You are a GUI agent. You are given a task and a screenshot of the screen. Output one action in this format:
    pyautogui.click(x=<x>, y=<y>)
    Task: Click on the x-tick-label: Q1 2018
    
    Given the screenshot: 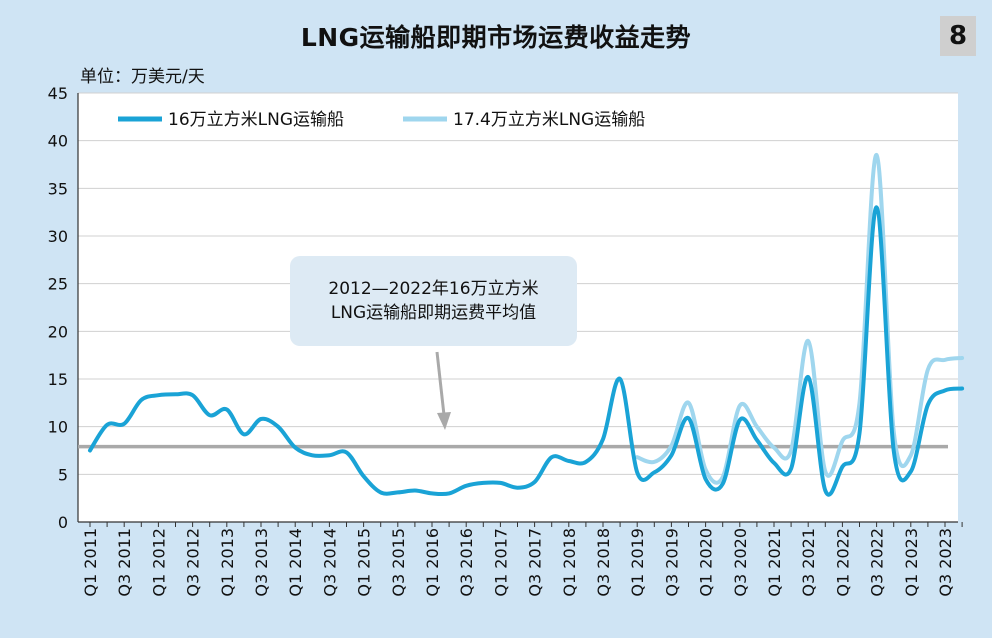 What is the action you would take?
    pyautogui.click(x=569, y=562)
    